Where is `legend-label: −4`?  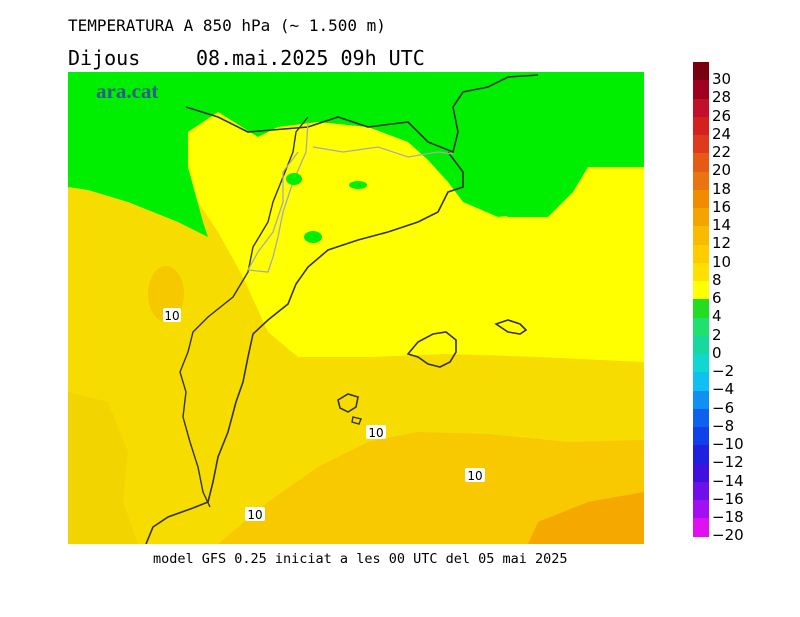
legend-label: −4 is located at coordinates (723, 389).